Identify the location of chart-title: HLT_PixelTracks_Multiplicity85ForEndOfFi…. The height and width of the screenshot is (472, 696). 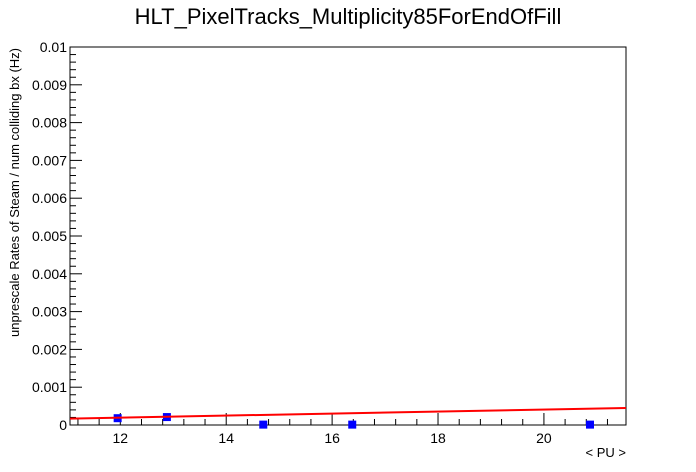
(348, 16).